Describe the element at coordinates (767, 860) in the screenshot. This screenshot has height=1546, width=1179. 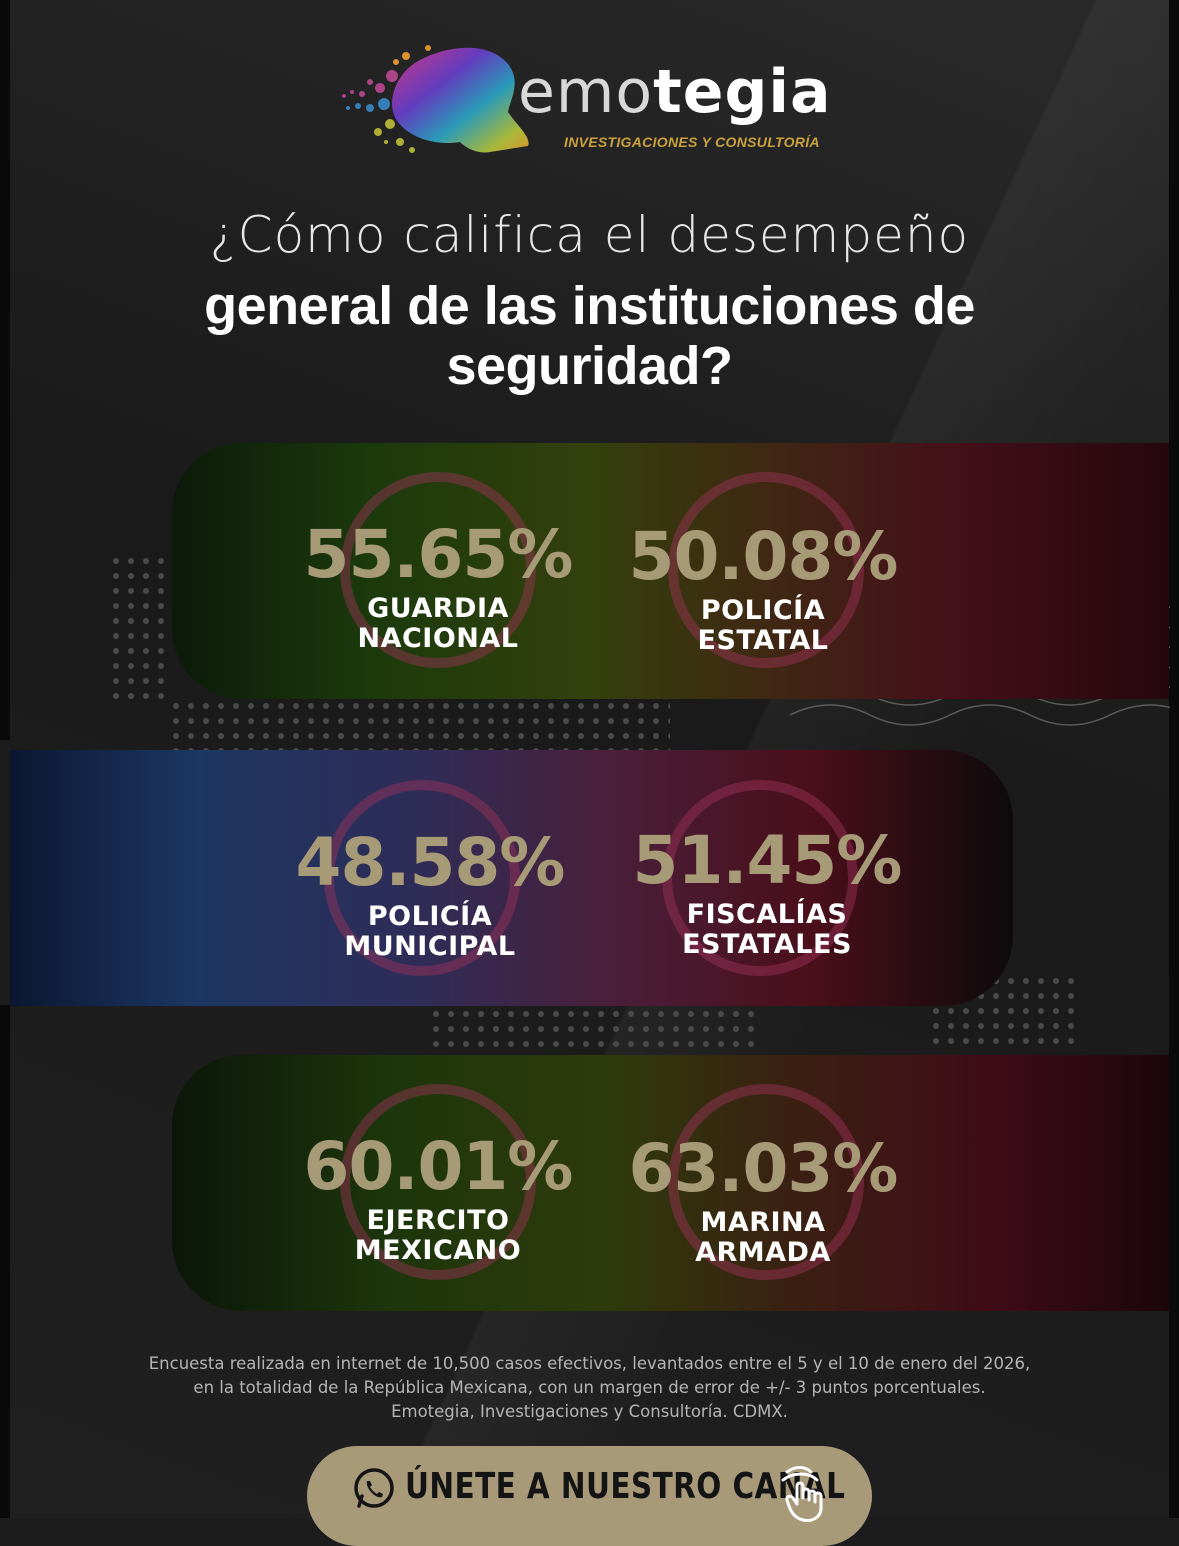
I see `stat-percent: 51.45%` at that location.